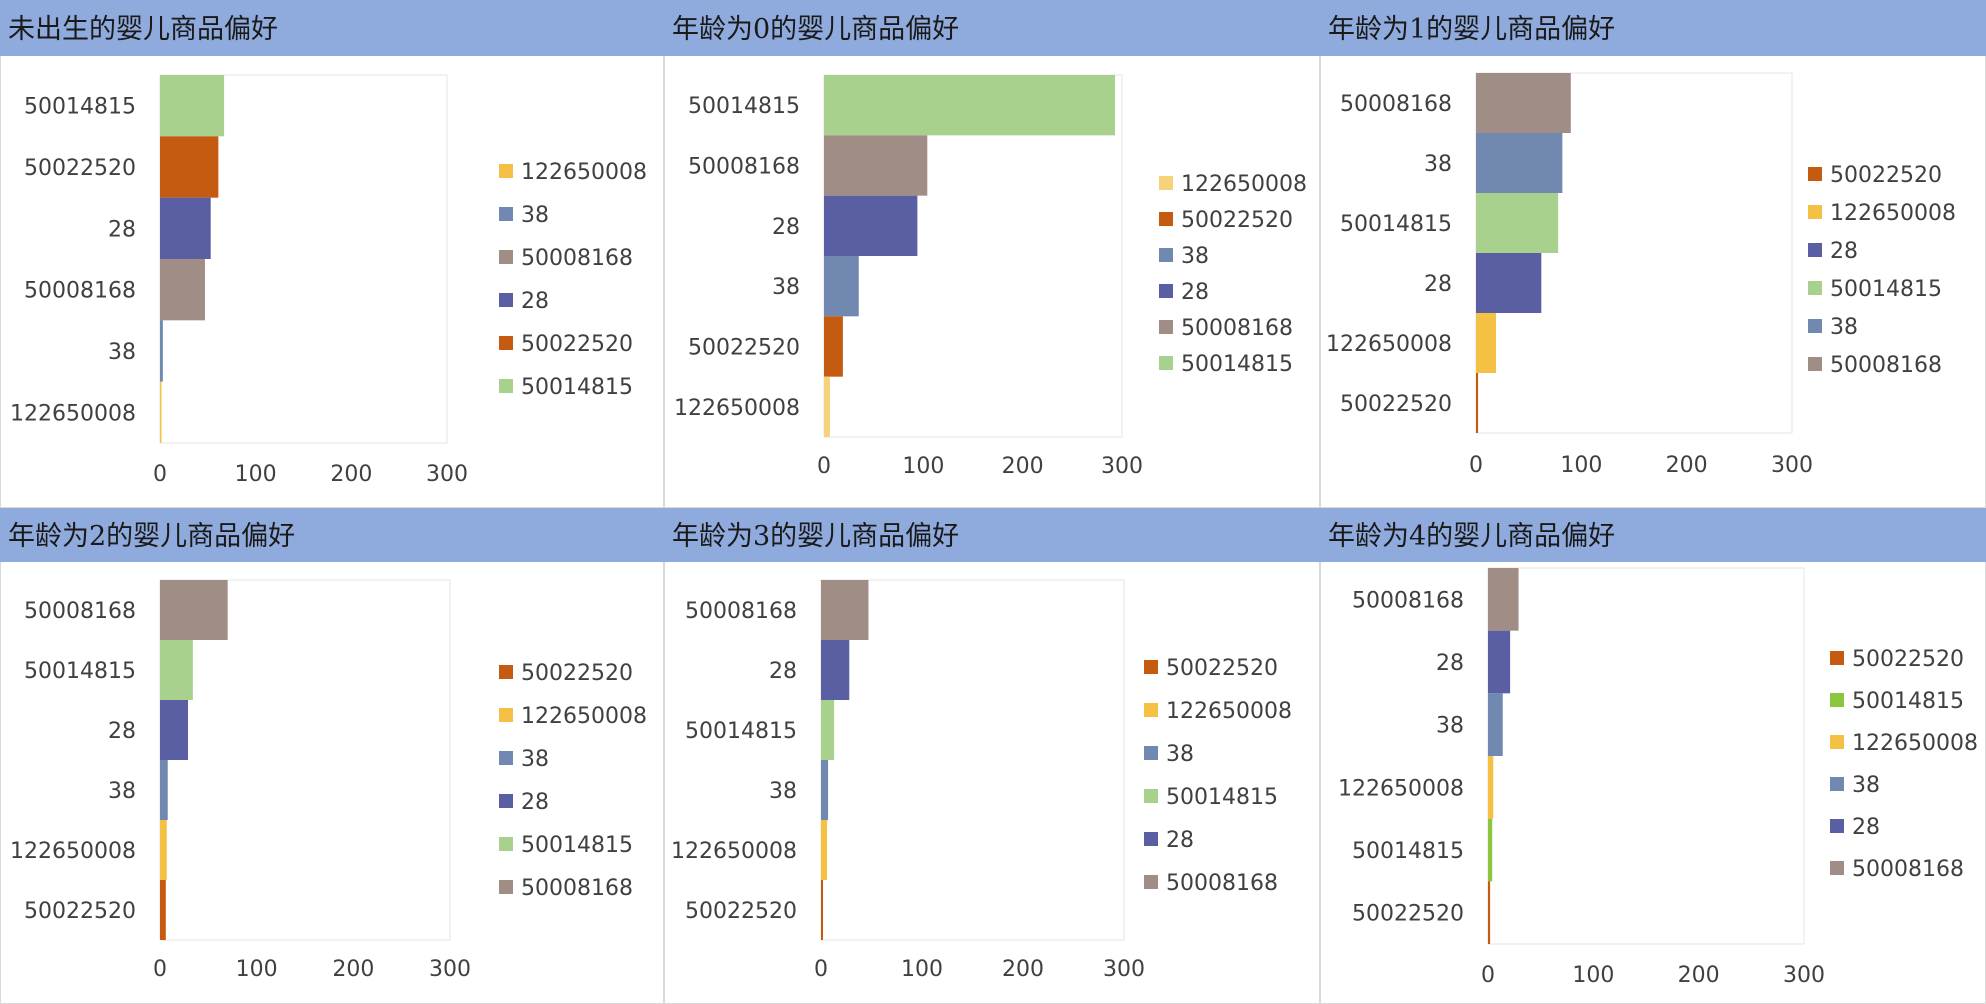 The image size is (1986, 1004). I want to click on legend-entry-38: 38, so click(1169, 754).